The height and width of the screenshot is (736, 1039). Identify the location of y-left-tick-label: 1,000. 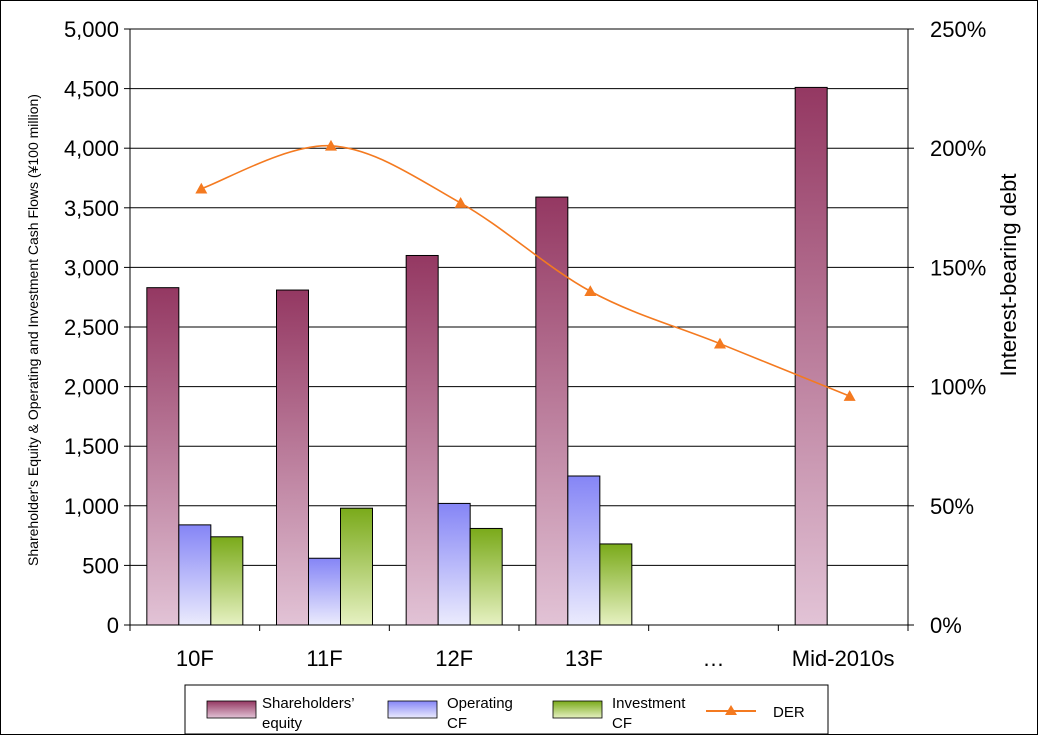
(91, 506).